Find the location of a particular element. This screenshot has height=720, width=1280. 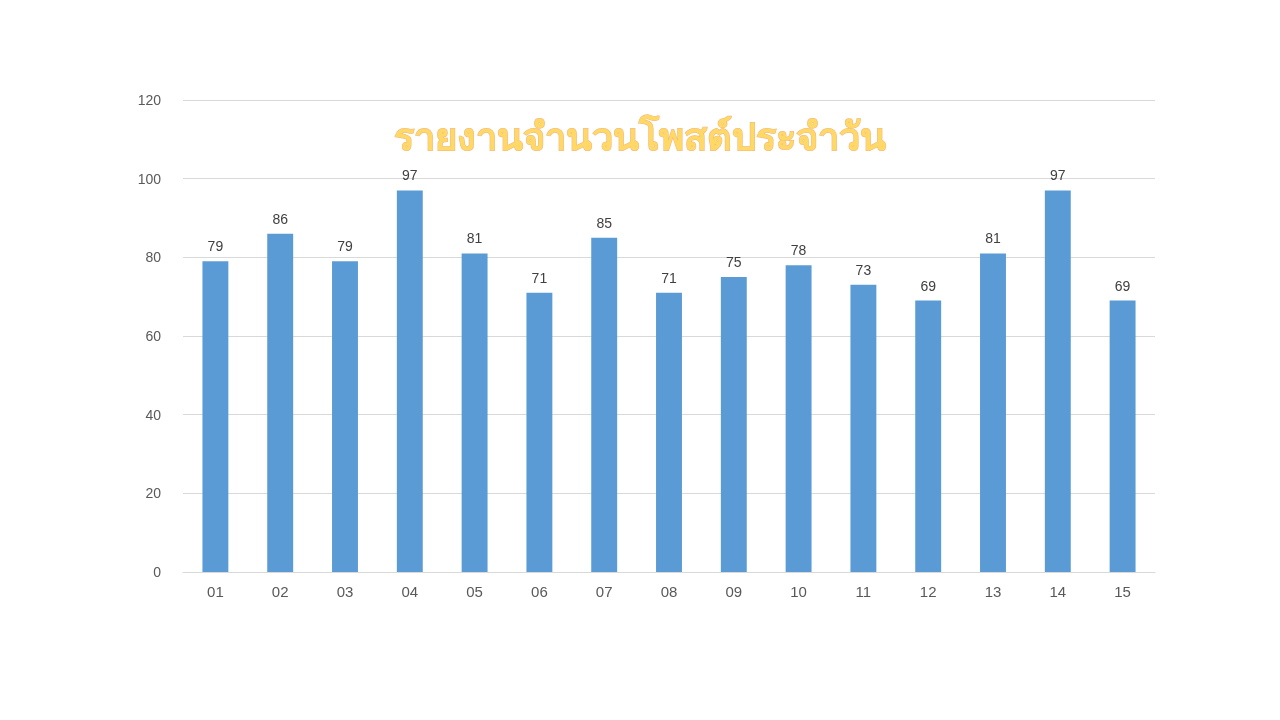

y-tick-label: 40 is located at coordinates (153, 414).